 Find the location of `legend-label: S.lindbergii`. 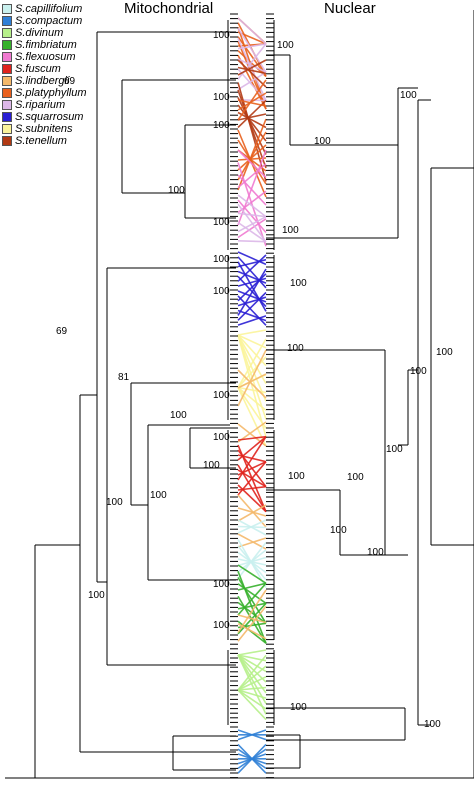

legend-label: S.lindbergii is located at coordinates (42, 81).